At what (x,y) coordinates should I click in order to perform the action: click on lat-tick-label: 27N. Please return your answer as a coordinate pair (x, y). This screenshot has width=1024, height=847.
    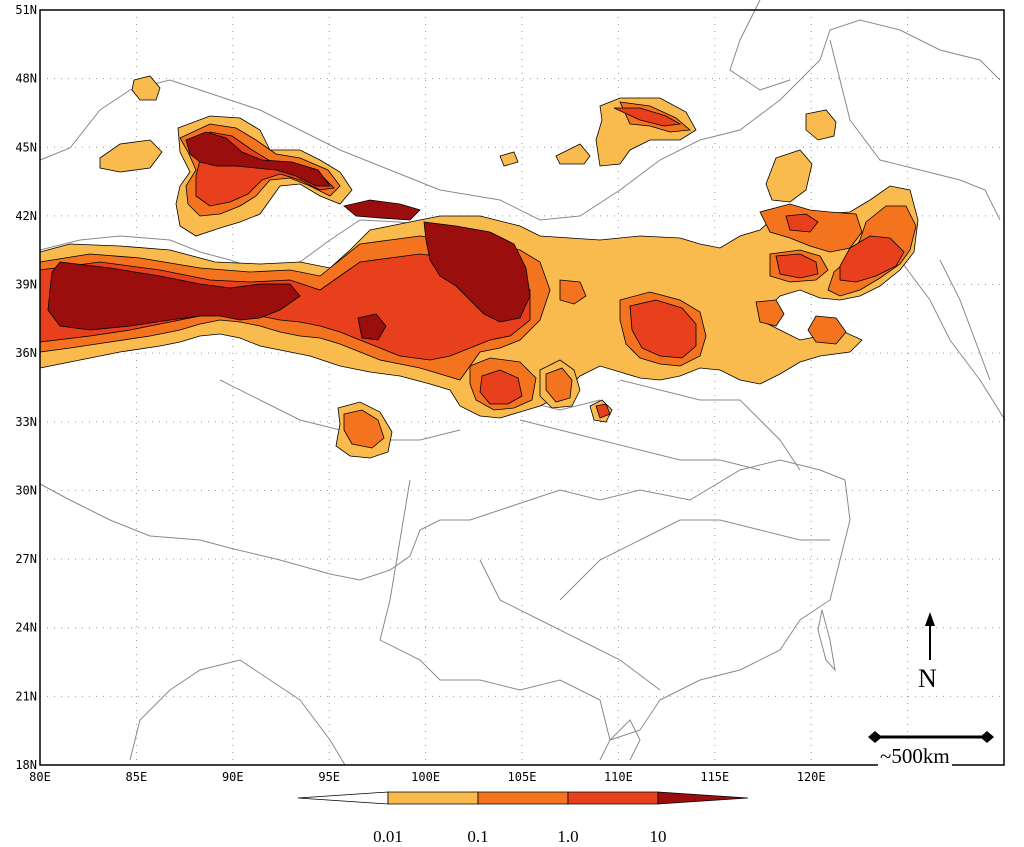
    Looking at the image, I should click on (26, 559).